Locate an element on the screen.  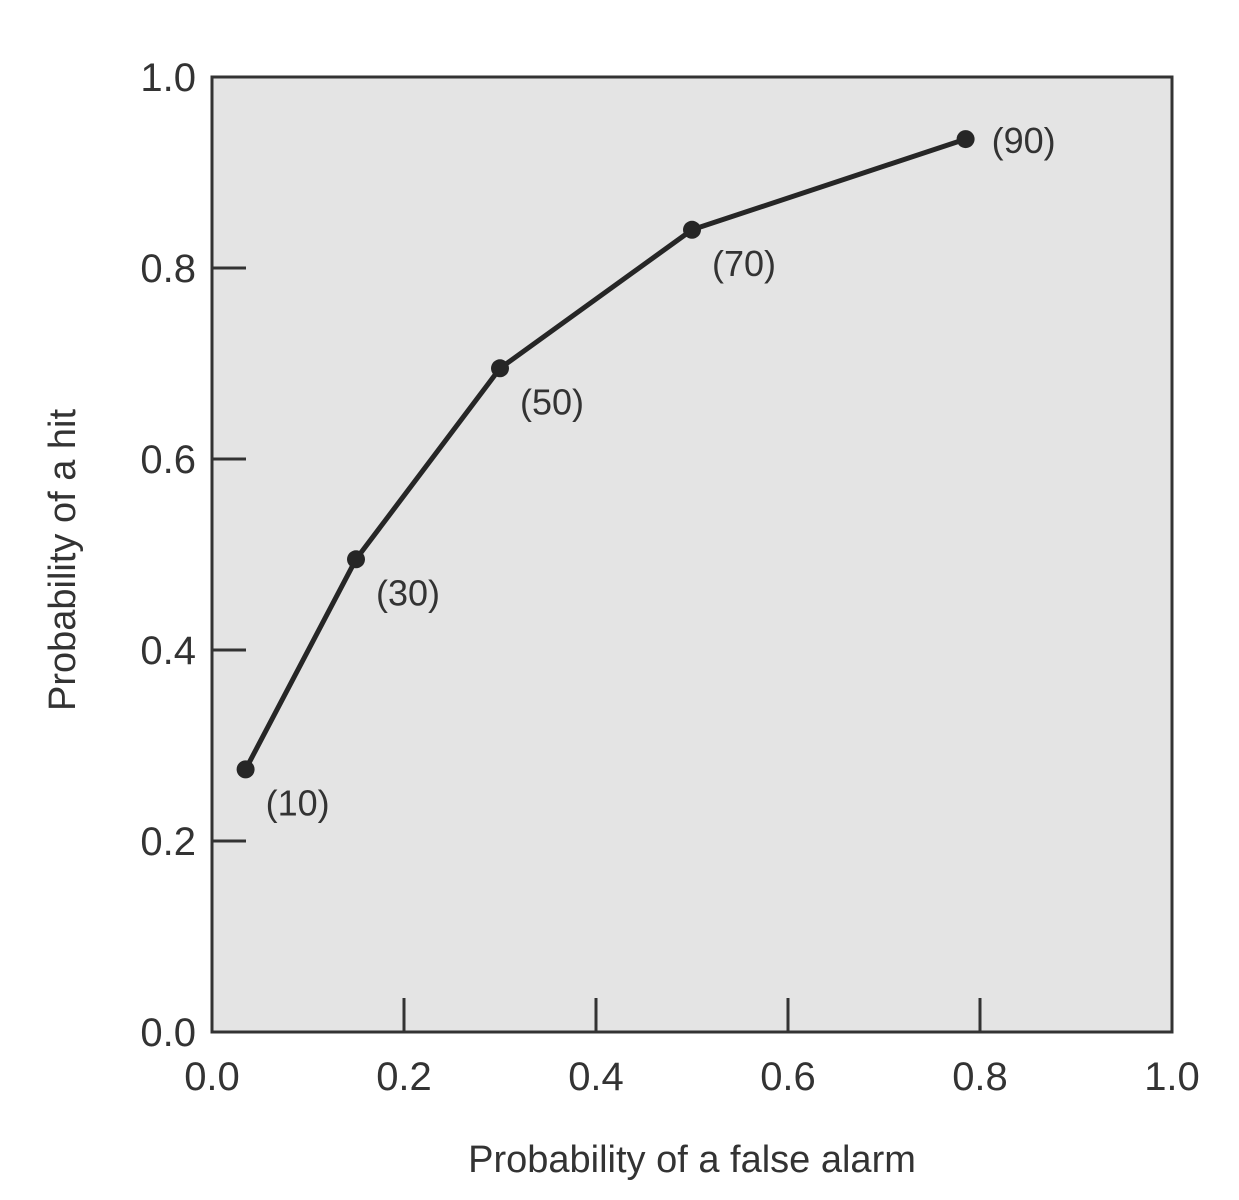
x-tick-label: 0.8 is located at coordinates (980, 1077).